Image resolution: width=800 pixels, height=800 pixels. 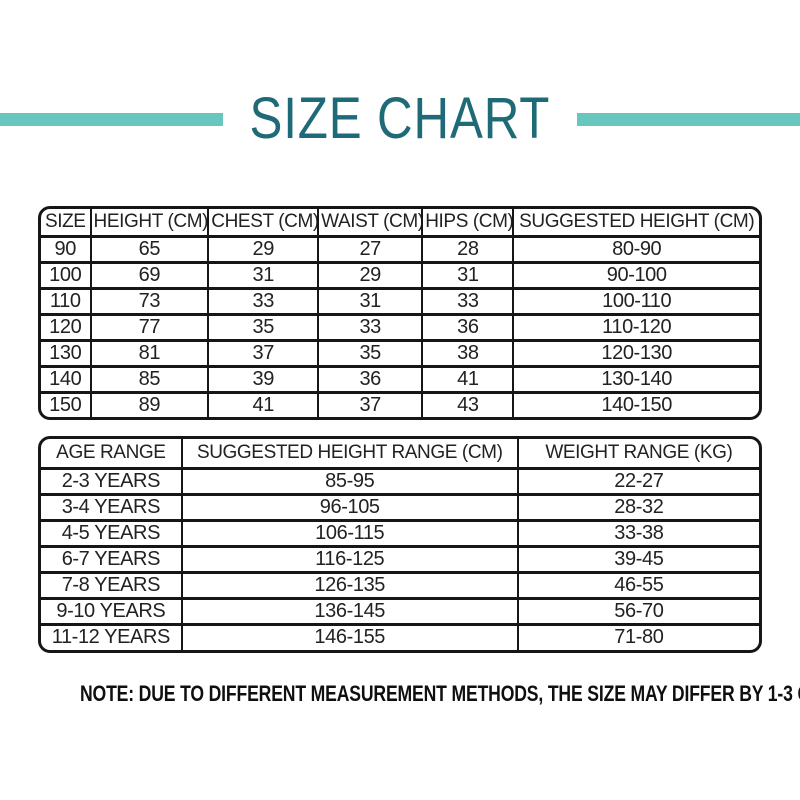 What do you see at coordinates (66, 328) in the screenshot?
I see `table-cell: 120` at bounding box center [66, 328].